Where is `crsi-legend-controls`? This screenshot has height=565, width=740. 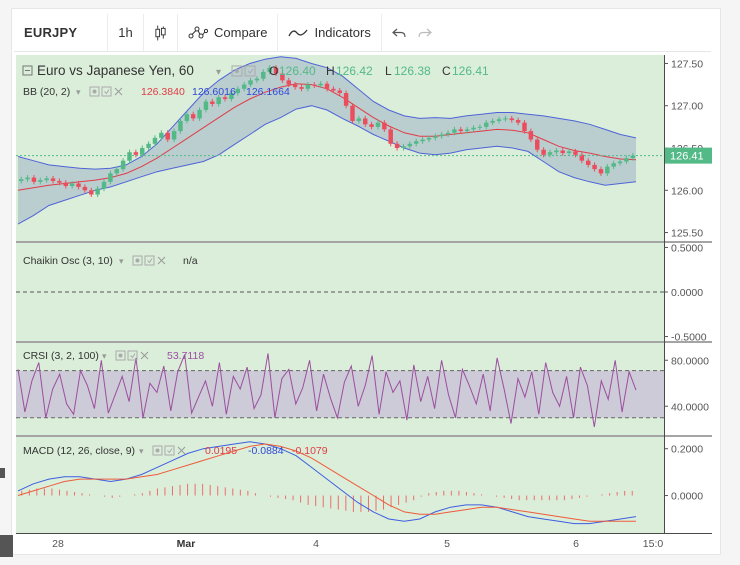
crsi-legend-controls is located at coordinates (132, 355).